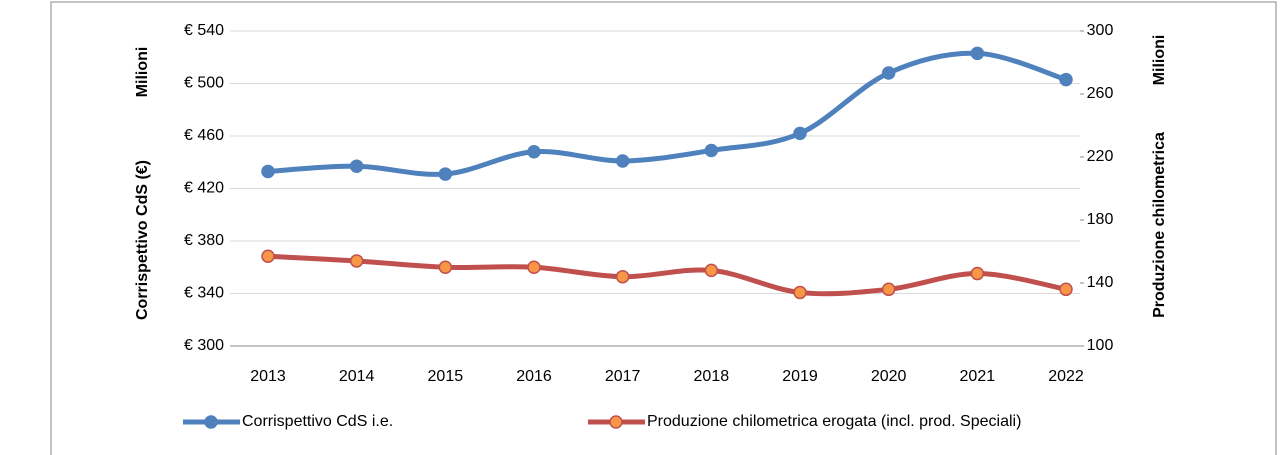  Describe the element at coordinates (142, 72) in the screenshot. I see `y-axis-unit: Milioni` at that location.